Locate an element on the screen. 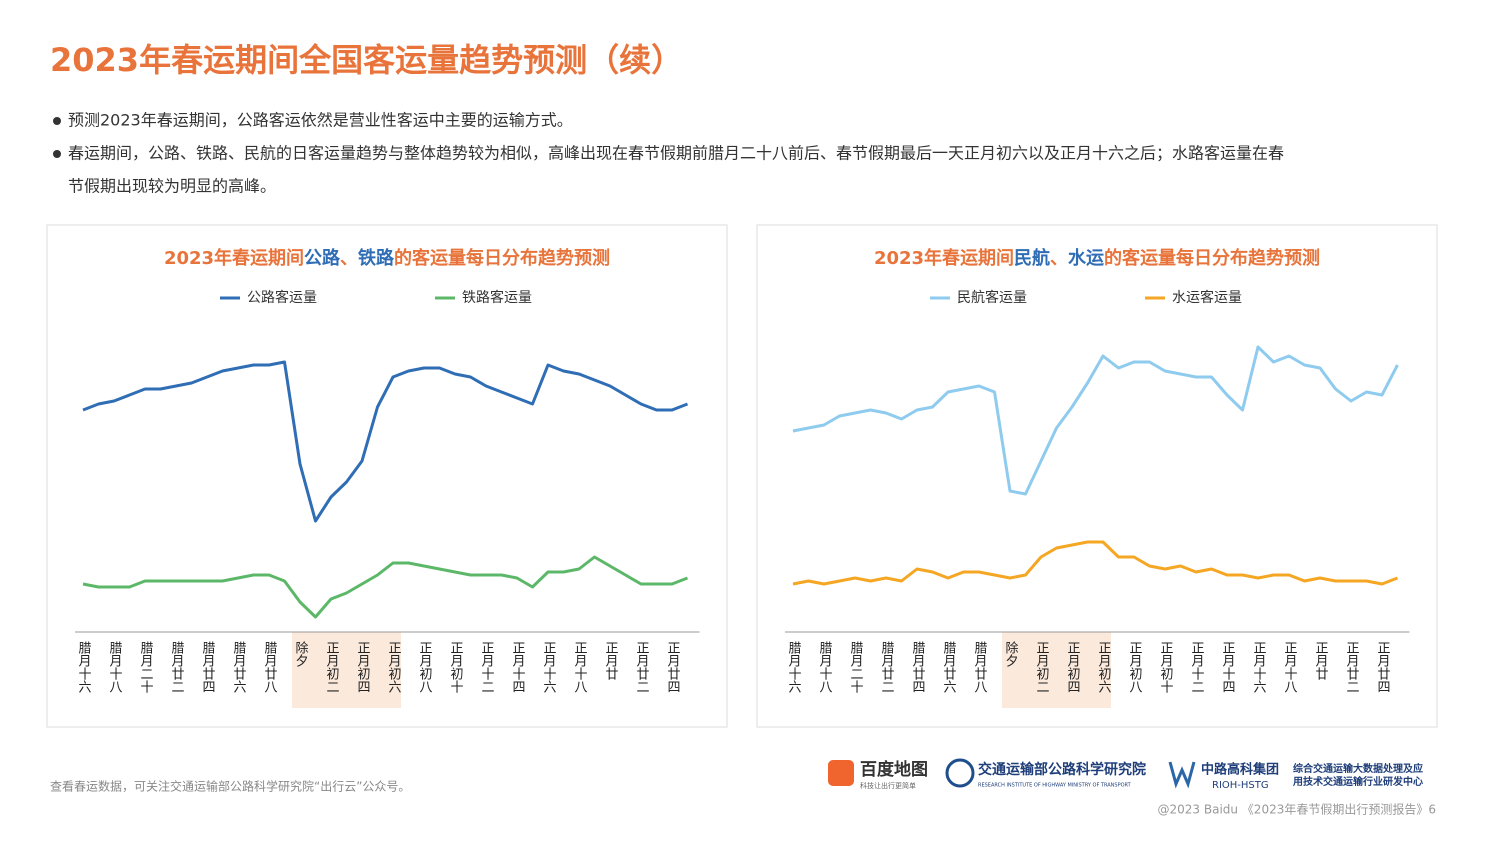  legend-label: 公路客运量 is located at coordinates (282, 297).